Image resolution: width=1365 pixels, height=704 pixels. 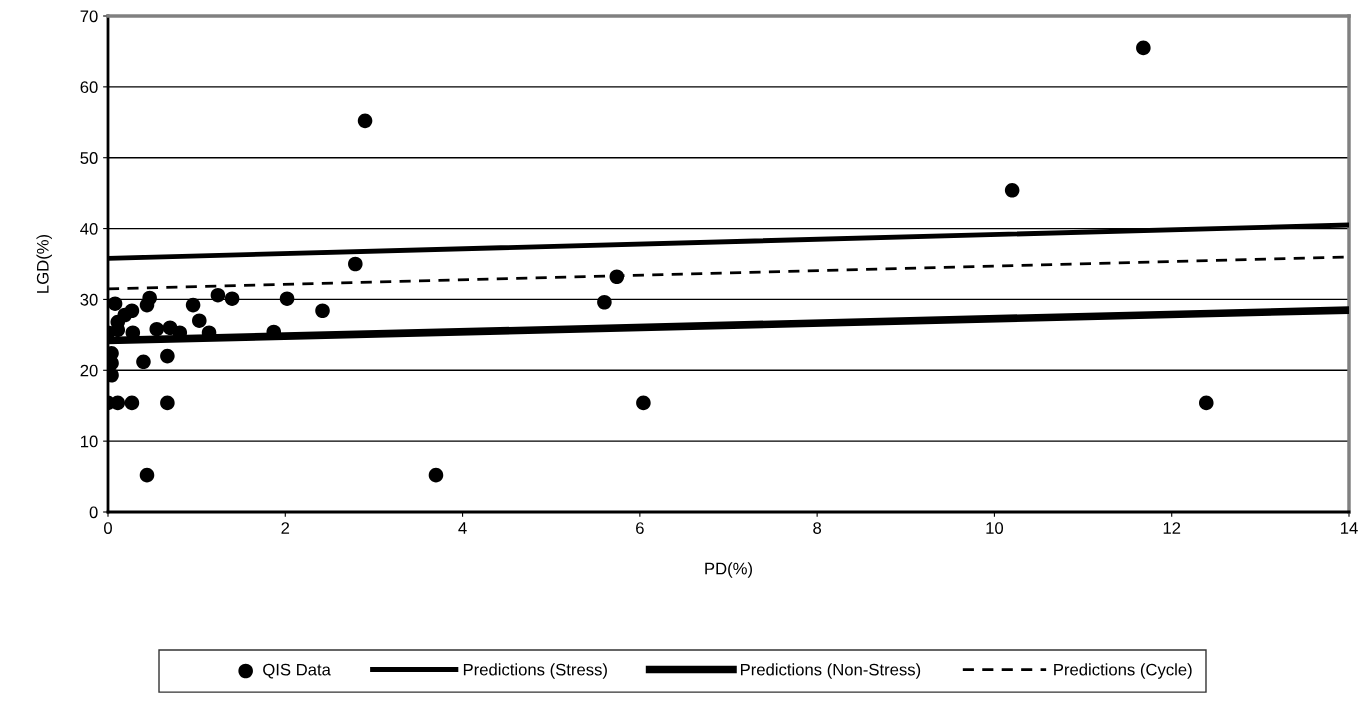 I want to click on legend-label: Predictions (Cycle), so click(x=1123, y=671).